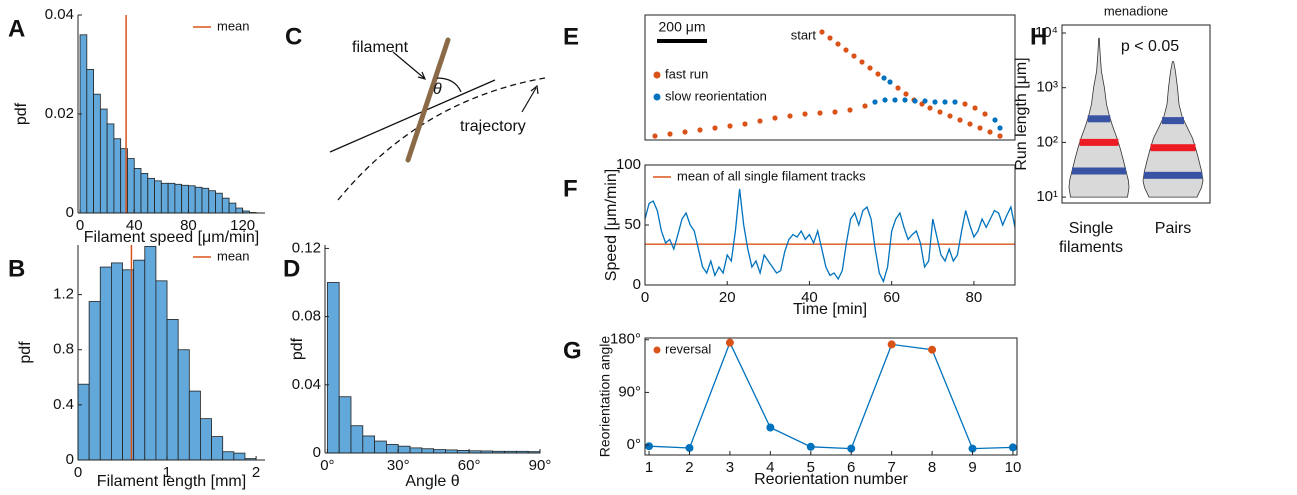 The width and height of the screenshot is (1297, 495). What do you see at coordinates (682, 27) in the screenshot?
I see `scale-bar-label: 200 μm` at bounding box center [682, 27].